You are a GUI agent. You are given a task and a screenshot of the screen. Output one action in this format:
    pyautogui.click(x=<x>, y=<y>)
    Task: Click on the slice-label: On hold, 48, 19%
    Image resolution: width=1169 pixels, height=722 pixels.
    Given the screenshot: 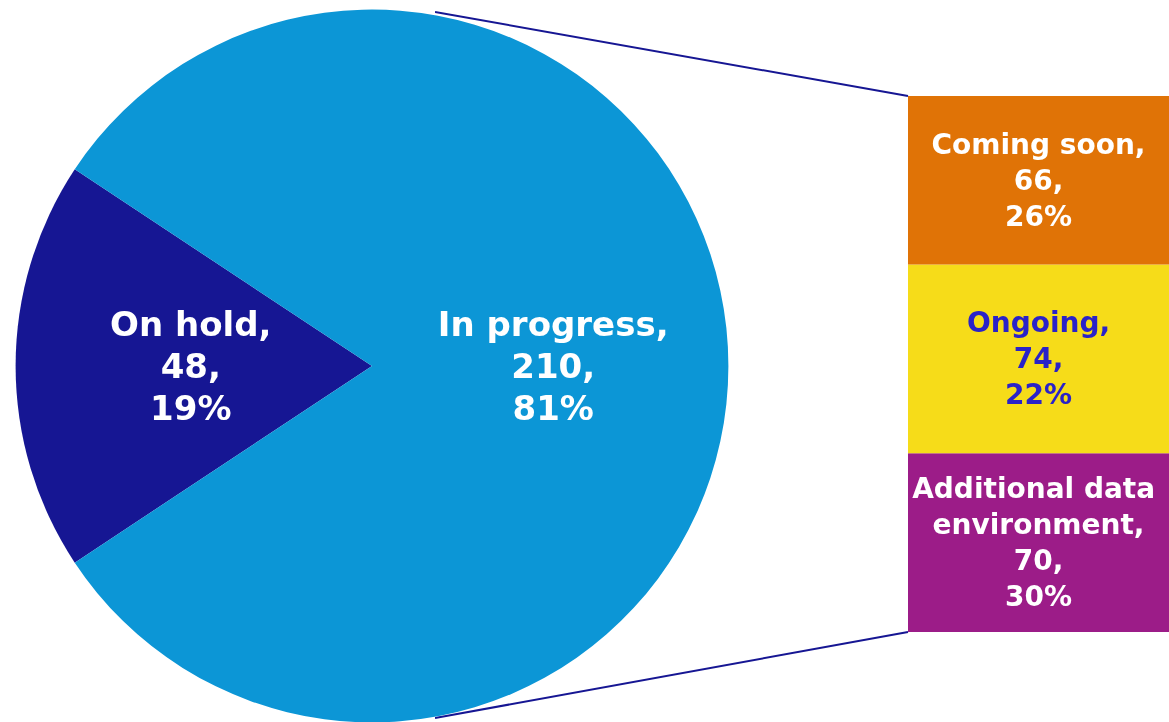 What is the action you would take?
    pyautogui.click(x=191, y=366)
    